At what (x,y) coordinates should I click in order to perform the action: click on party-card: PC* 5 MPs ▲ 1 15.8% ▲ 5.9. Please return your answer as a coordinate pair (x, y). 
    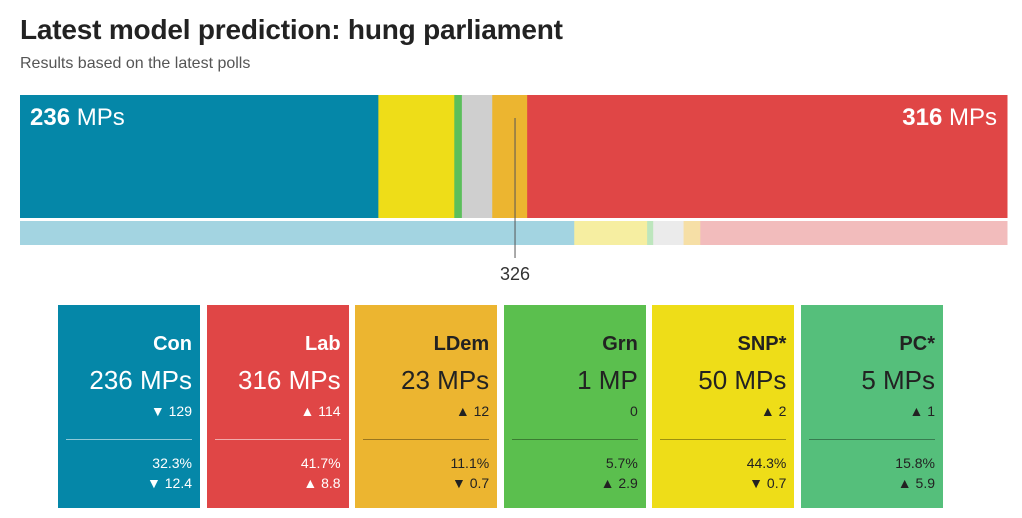
    Looking at the image, I should click on (872, 406).